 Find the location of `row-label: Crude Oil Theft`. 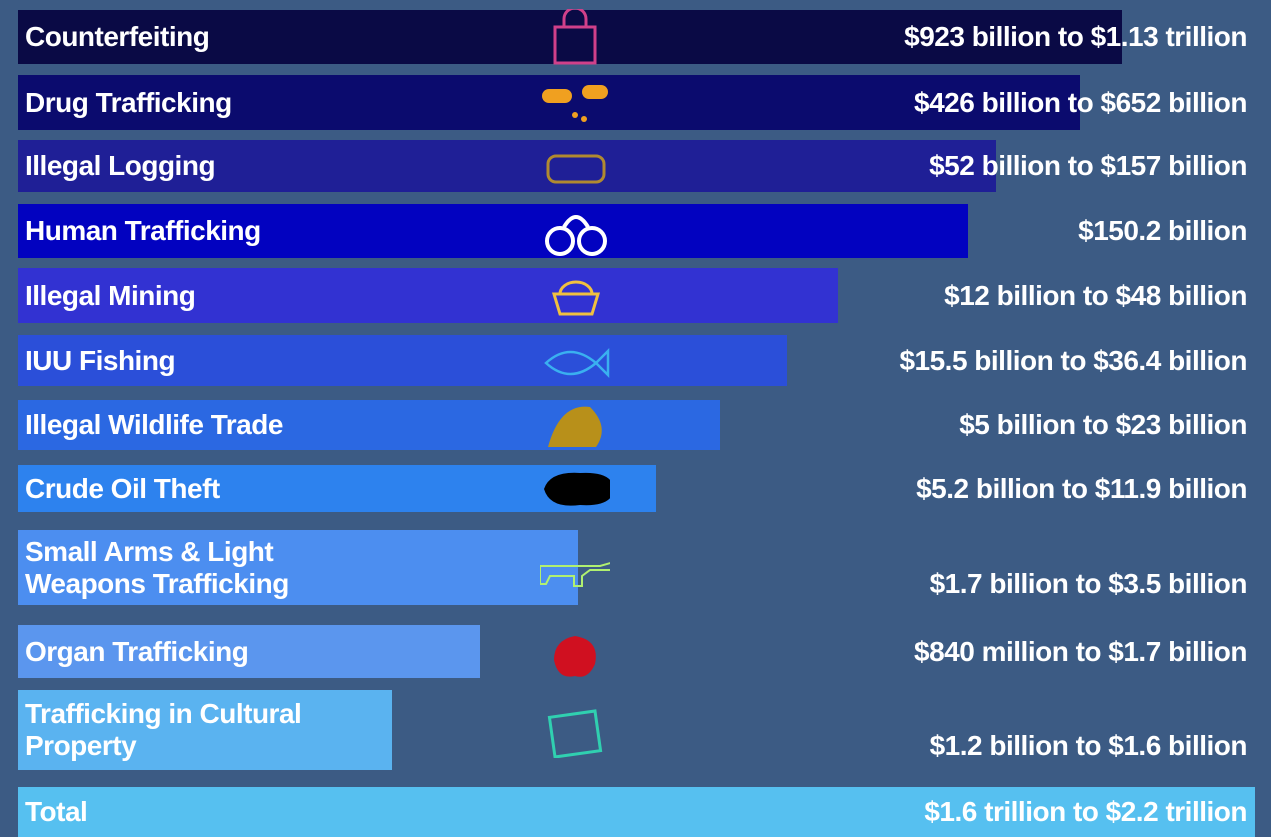

row-label: Crude Oil Theft is located at coordinates (122, 488).